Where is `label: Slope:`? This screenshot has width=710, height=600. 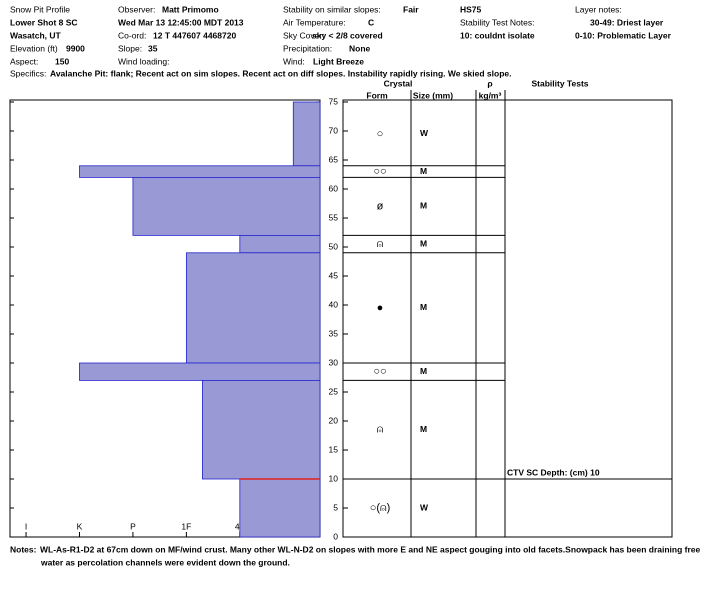 label: Slope: is located at coordinates (130, 48).